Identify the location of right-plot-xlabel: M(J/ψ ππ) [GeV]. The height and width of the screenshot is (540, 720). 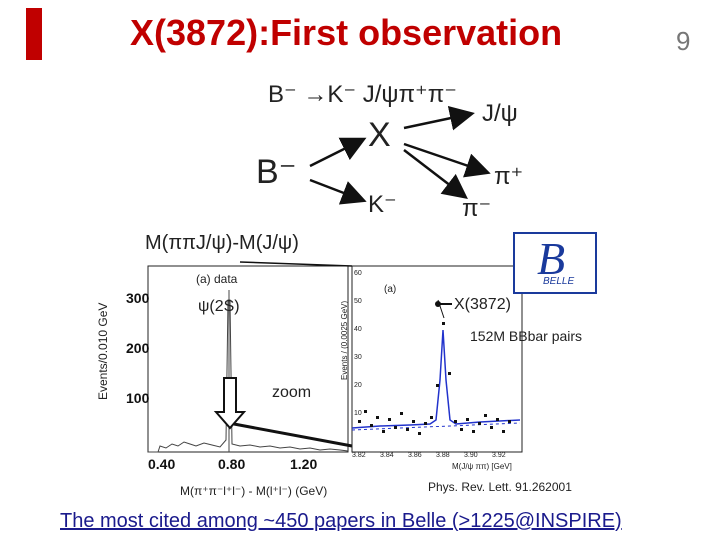
(482, 466).